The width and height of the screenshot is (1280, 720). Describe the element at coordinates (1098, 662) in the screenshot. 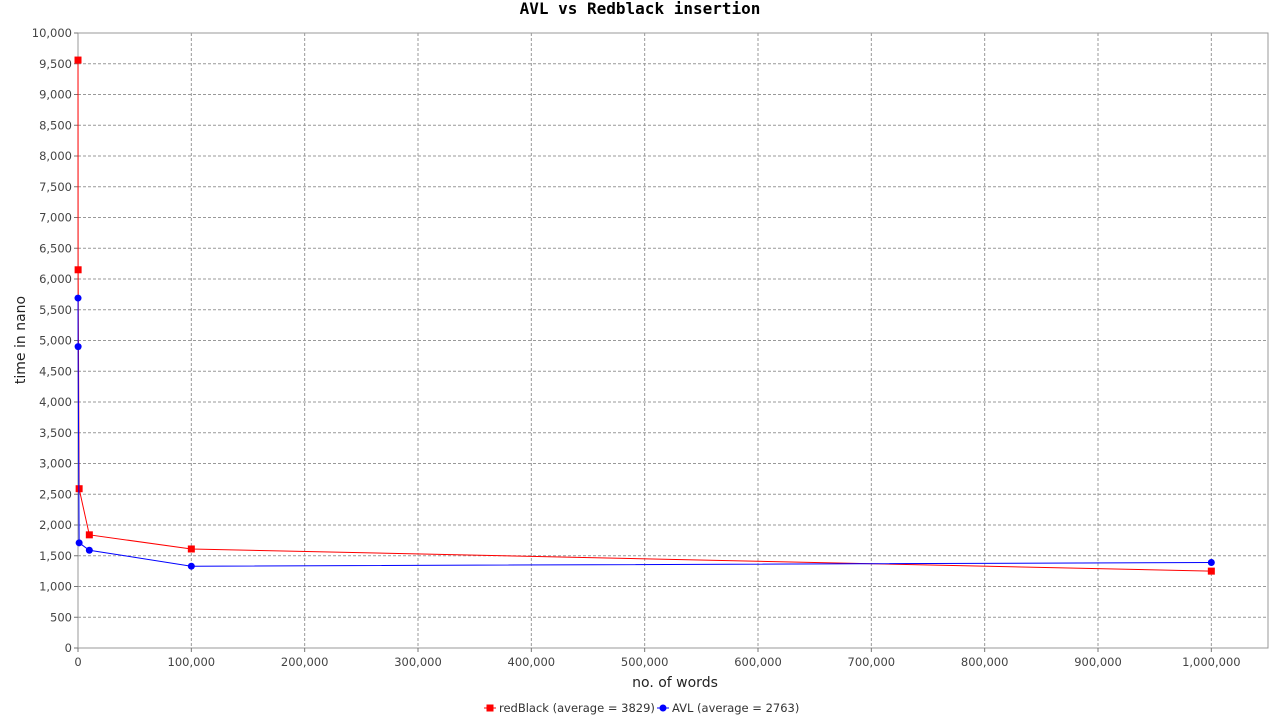

I see `x-tick-label: 900,000` at that location.